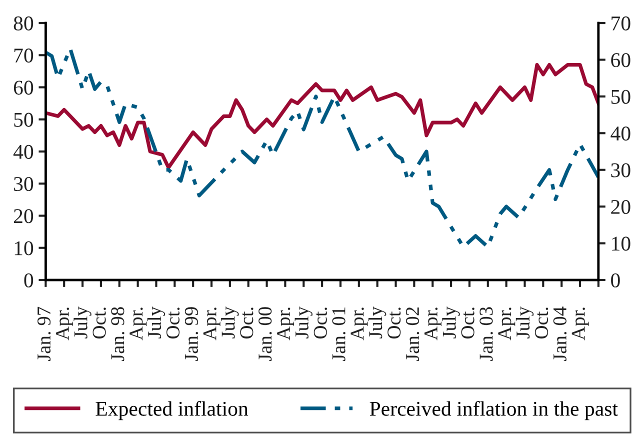  Describe the element at coordinates (486, 334) in the screenshot. I see `x-tick-label: Jan. 03` at that location.